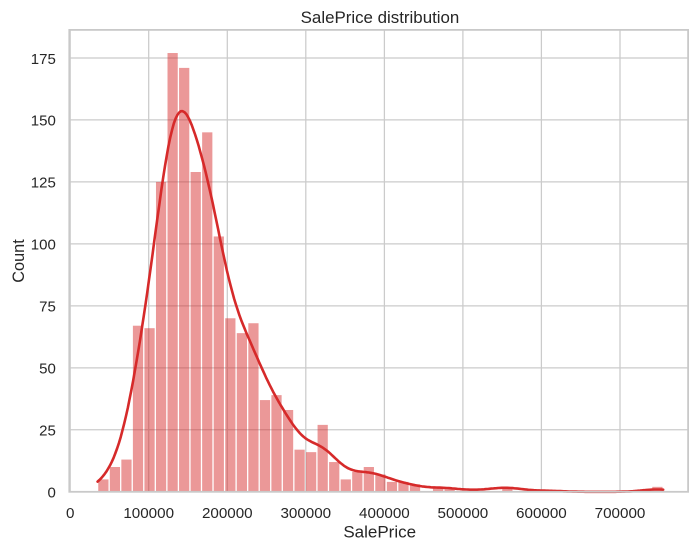 The width and height of the screenshot is (699, 555). Describe the element at coordinates (43, 245) in the screenshot. I see `svg-text: 100` at that location.